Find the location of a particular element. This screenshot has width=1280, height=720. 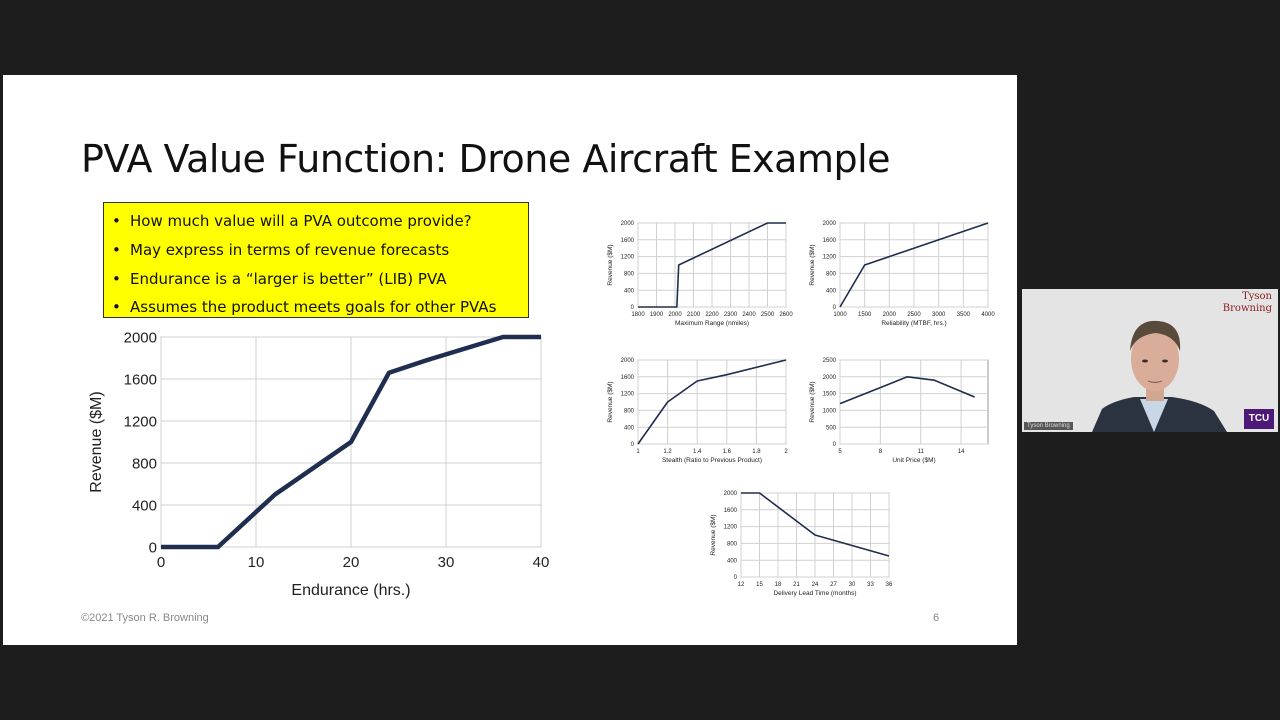

x-tick-label: 1900 is located at coordinates (657, 315).